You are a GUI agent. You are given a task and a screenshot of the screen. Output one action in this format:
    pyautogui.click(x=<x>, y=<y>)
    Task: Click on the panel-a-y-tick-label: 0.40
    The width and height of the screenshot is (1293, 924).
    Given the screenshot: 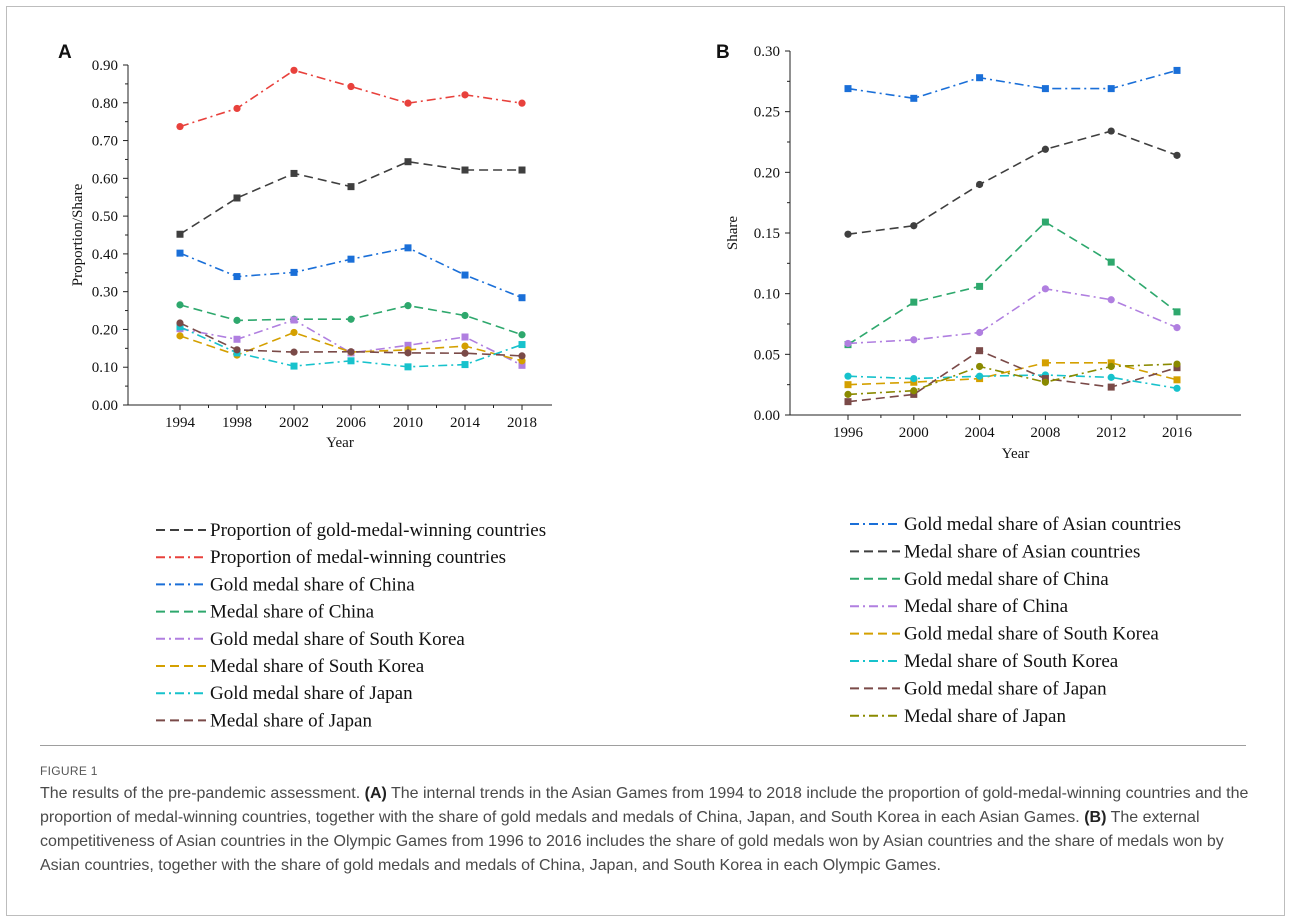 What is the action you would take?
    pyautogui.click(x=105, y=255)
    